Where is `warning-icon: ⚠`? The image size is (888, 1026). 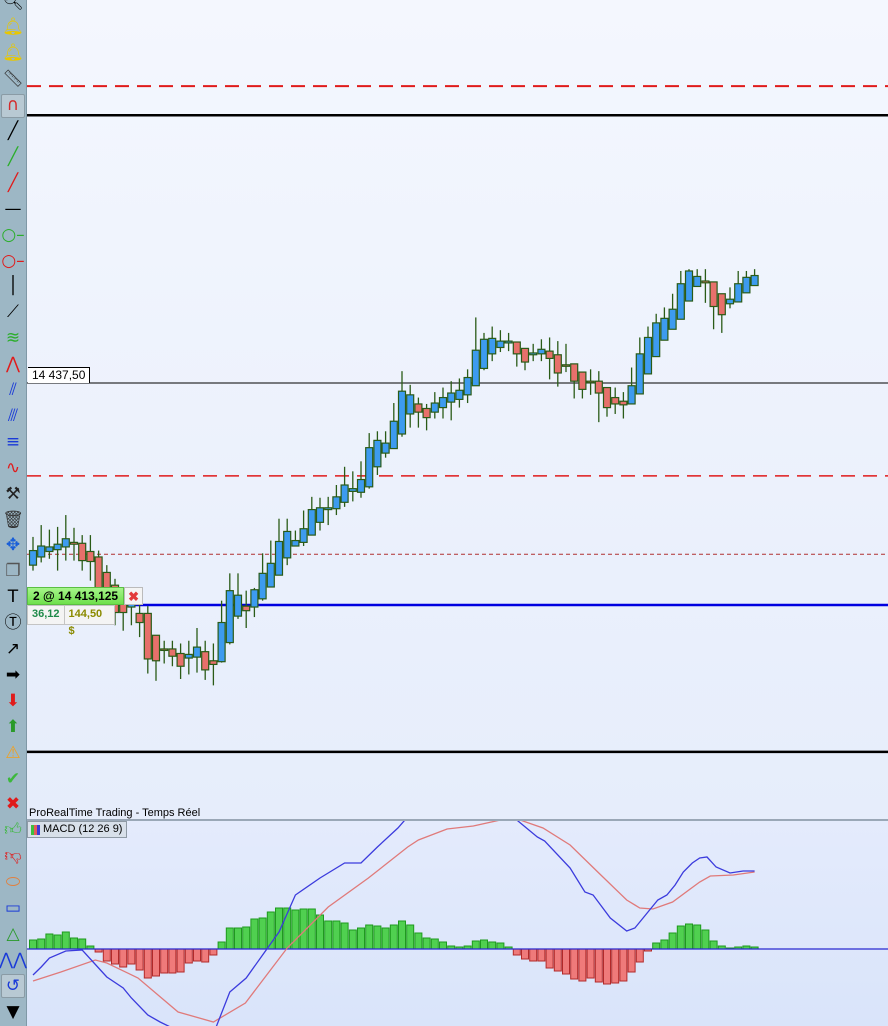 warning-icon: ⚠ is located at coordinates (13, 752).